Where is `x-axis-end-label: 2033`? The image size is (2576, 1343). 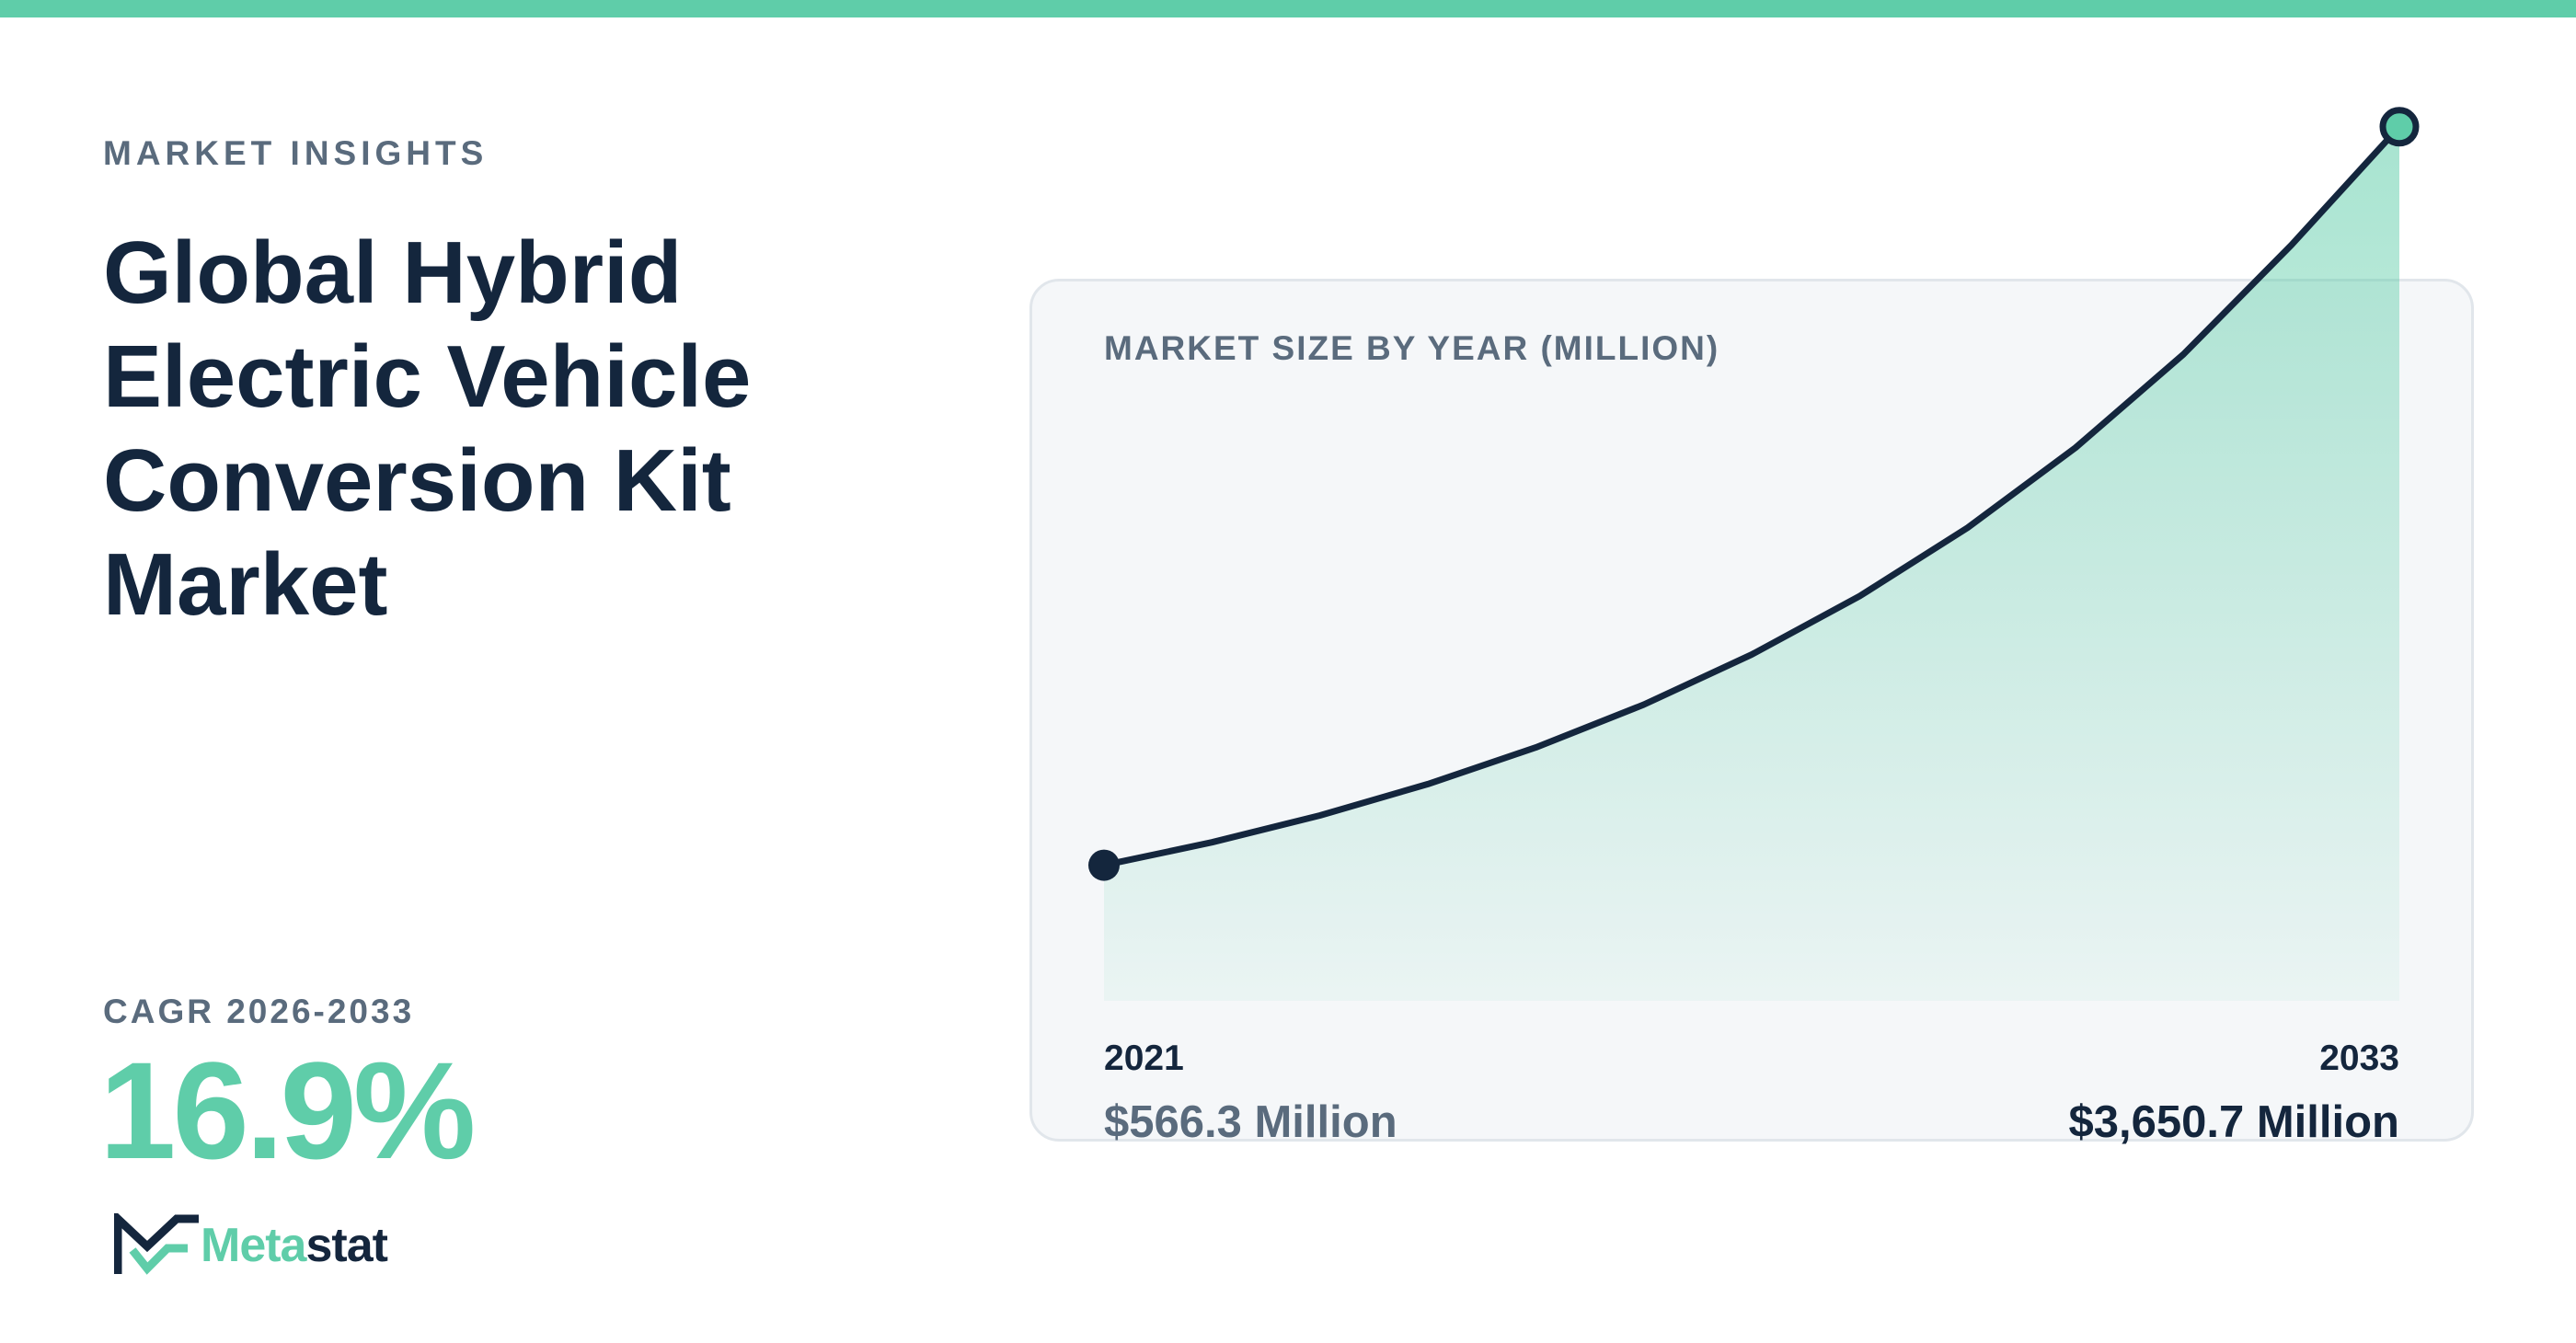 x-axis-end-label: 2033 is located at coordinates (2359, 1058).